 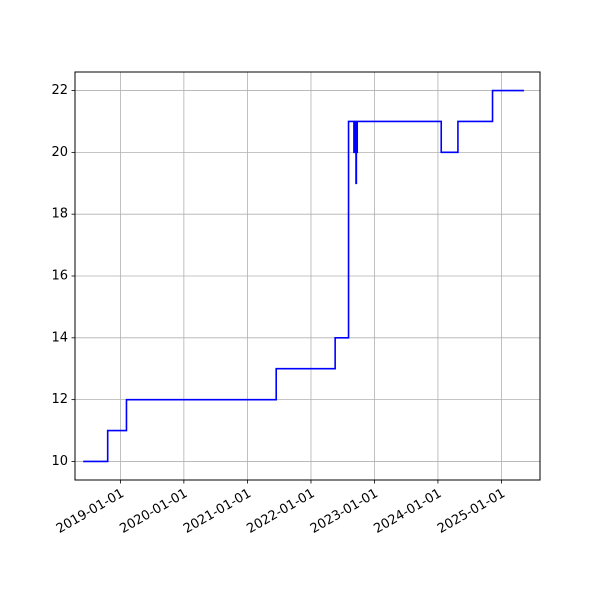 I want to click on y-axis: 10 12 14 16 18 20 22, so click(x=63, y=276).